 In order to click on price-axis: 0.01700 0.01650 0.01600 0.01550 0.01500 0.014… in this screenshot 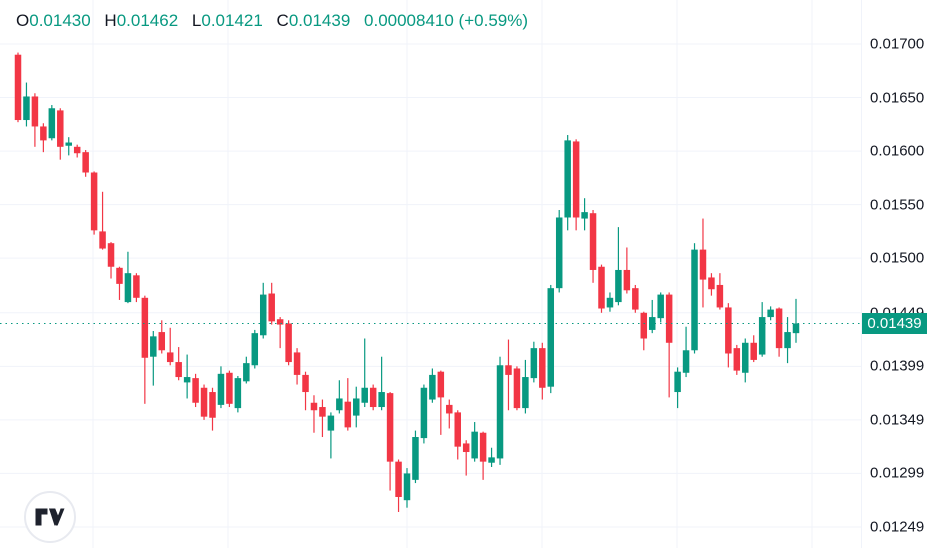, I will do `click(894, 274)`.